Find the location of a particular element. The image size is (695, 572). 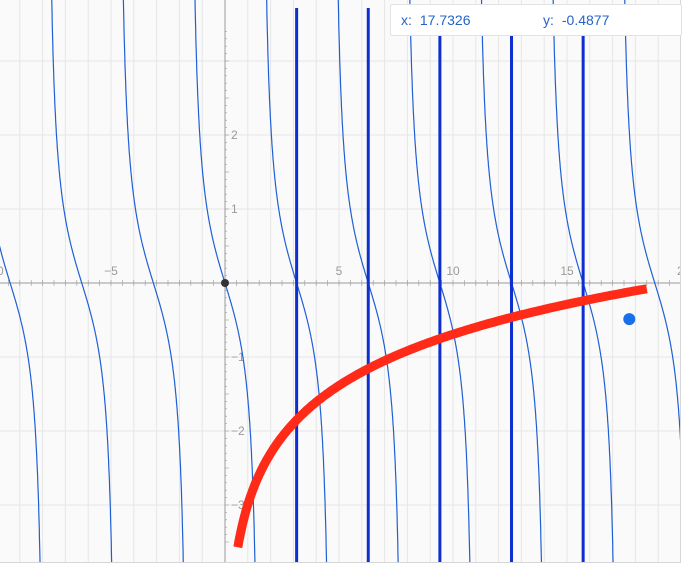

x-readout: x: 17.7326 is located at coordinates (436, 20).